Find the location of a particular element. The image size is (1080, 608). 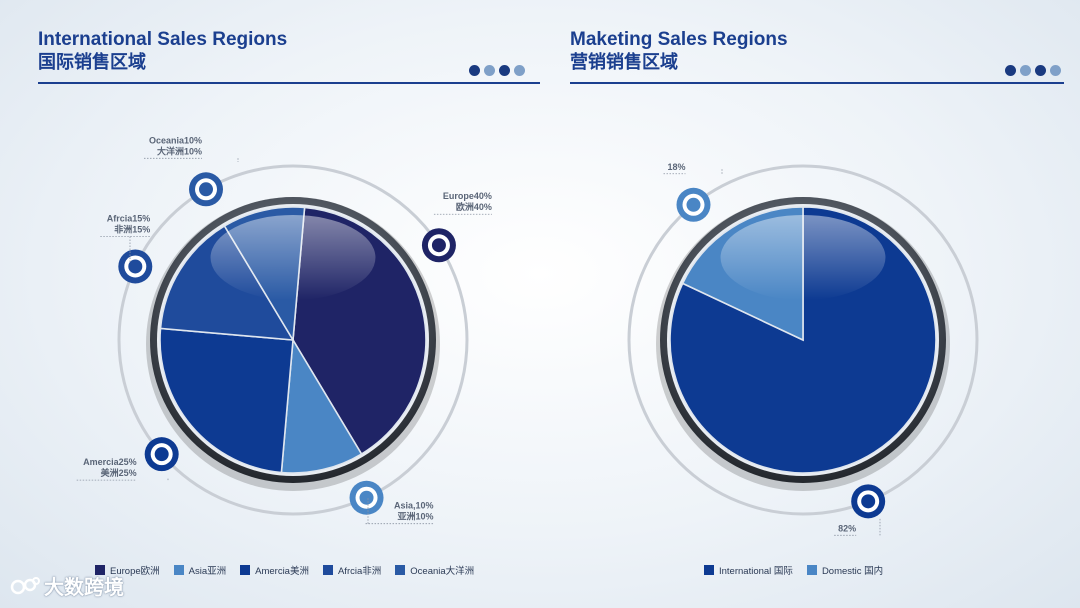

annotation-europe: 欧洲40% is located at coordinates (474, 206).